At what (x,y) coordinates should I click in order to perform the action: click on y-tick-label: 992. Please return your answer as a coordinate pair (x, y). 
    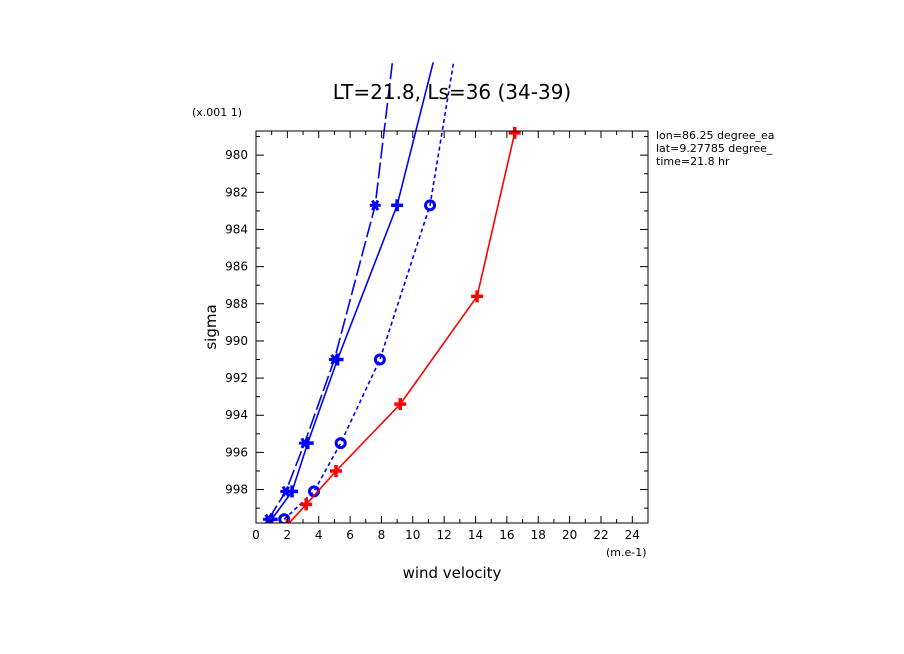
    Looking at the image, I should click on (236, 378).